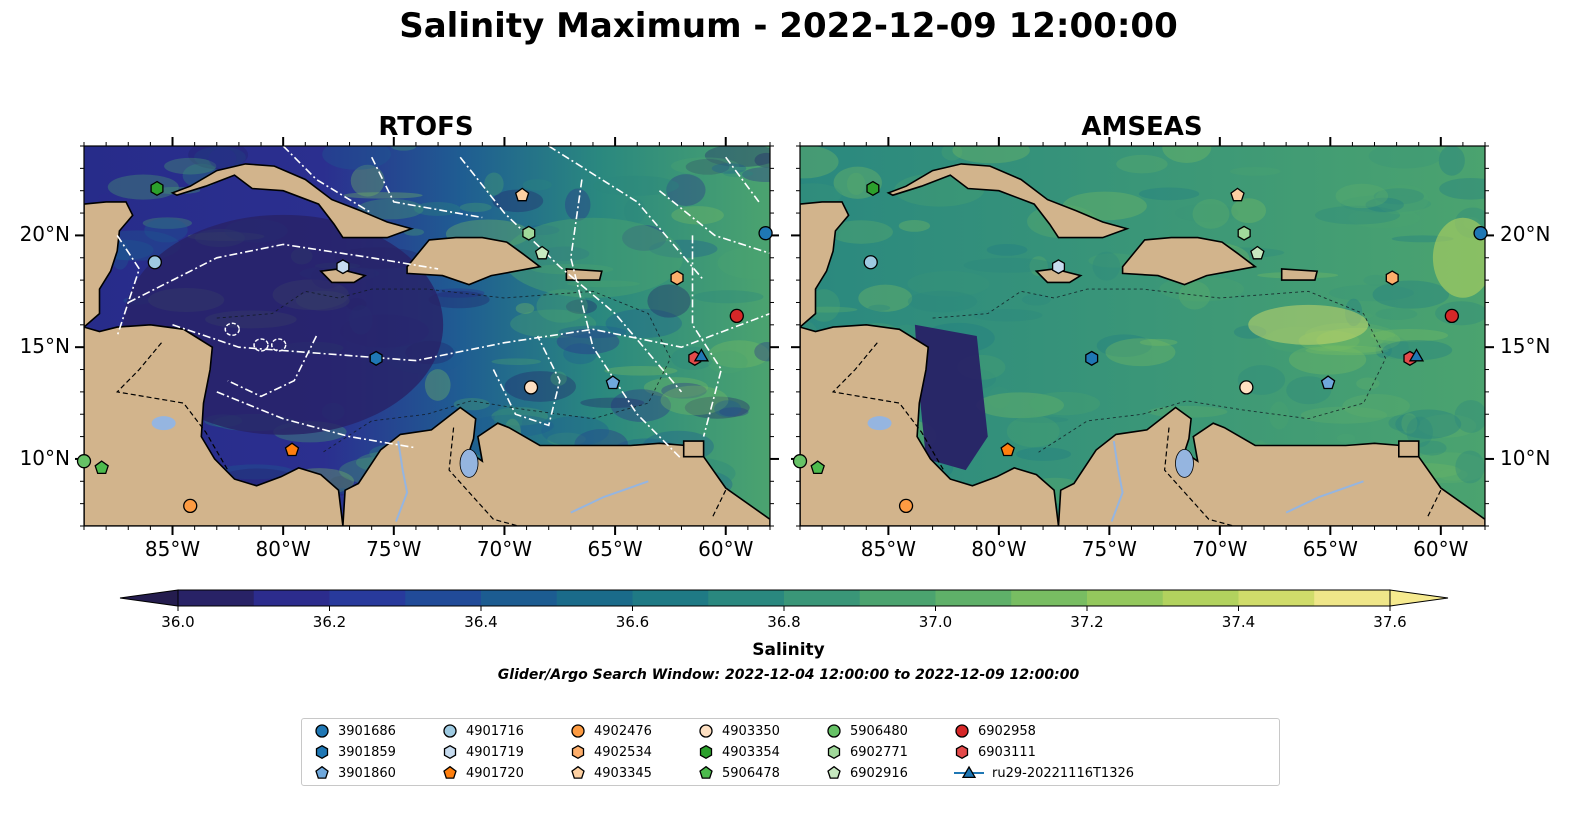 Image resolution: width=1577 pixels, height=827 pixels. I want to click on colorbar-tick-label: 36.8, so click(784, 622).